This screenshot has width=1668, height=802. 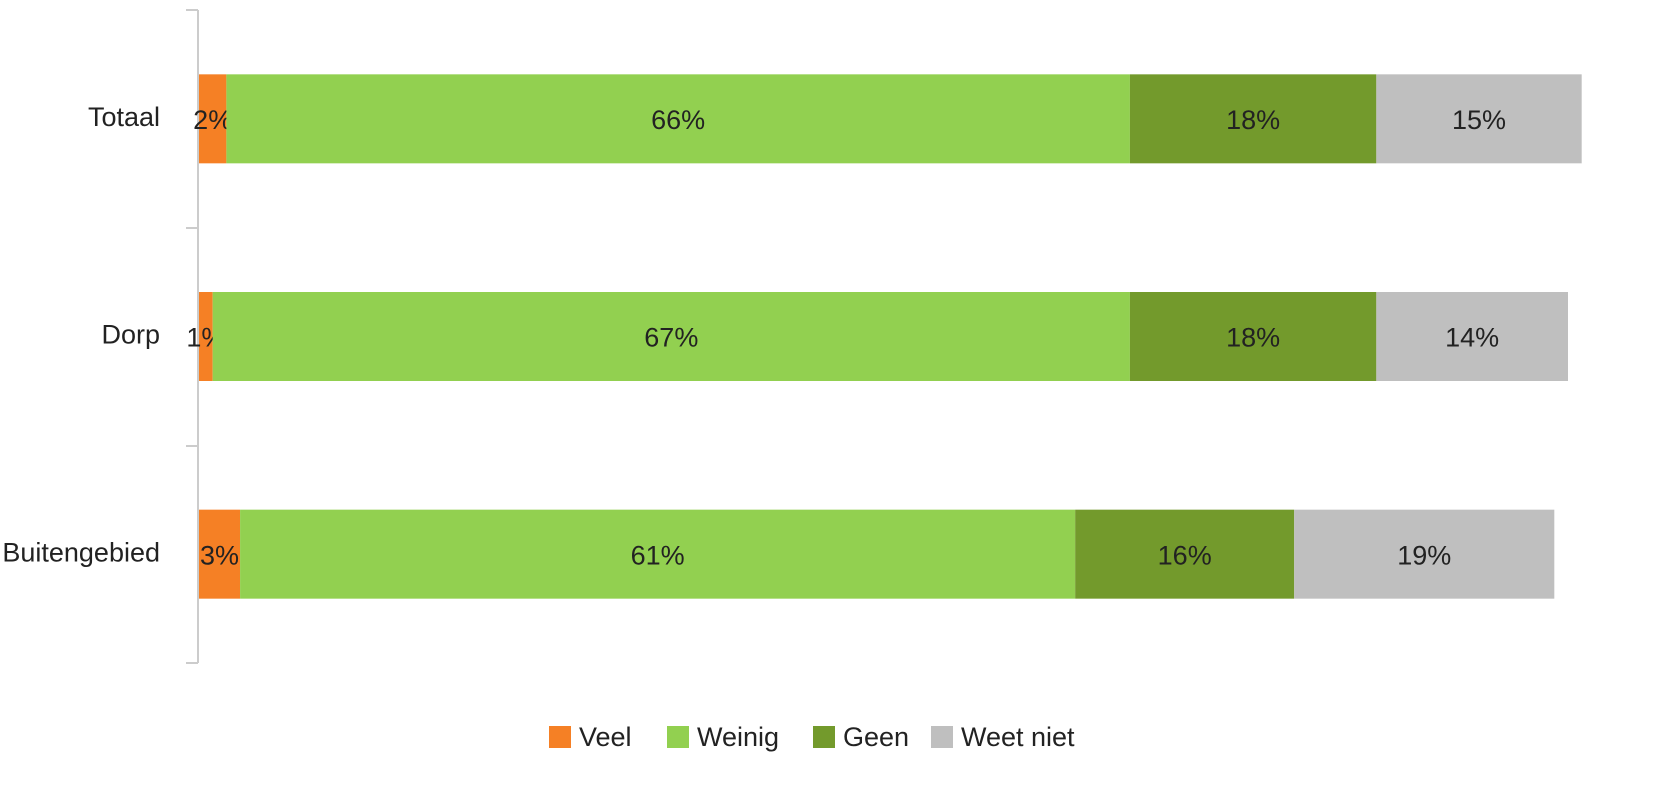 What do you see at coordinates (605, 737) in the screenshot?
I see `legend-label: Veel` at bounding box center [605, 737].